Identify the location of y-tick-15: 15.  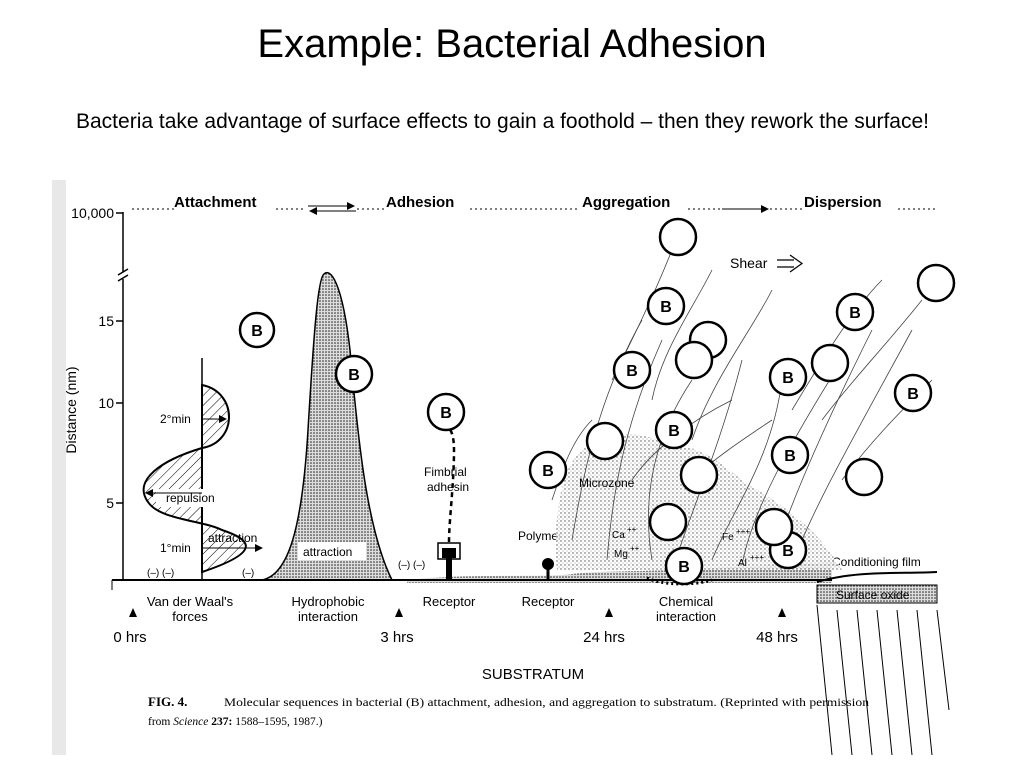
(106, 321).